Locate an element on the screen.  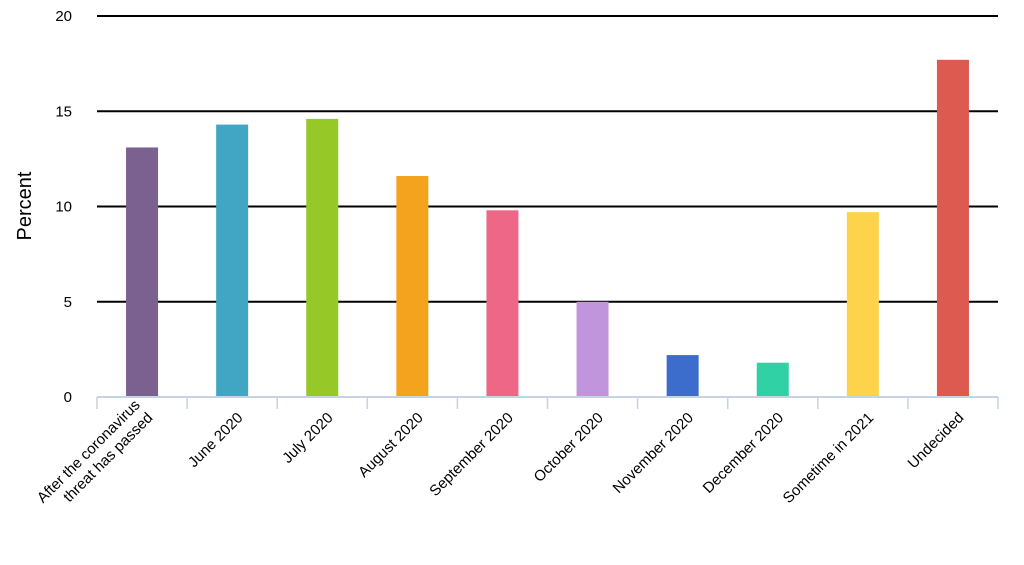
x-tick-label-group: October 2020 is located at coordinates (569, 447).